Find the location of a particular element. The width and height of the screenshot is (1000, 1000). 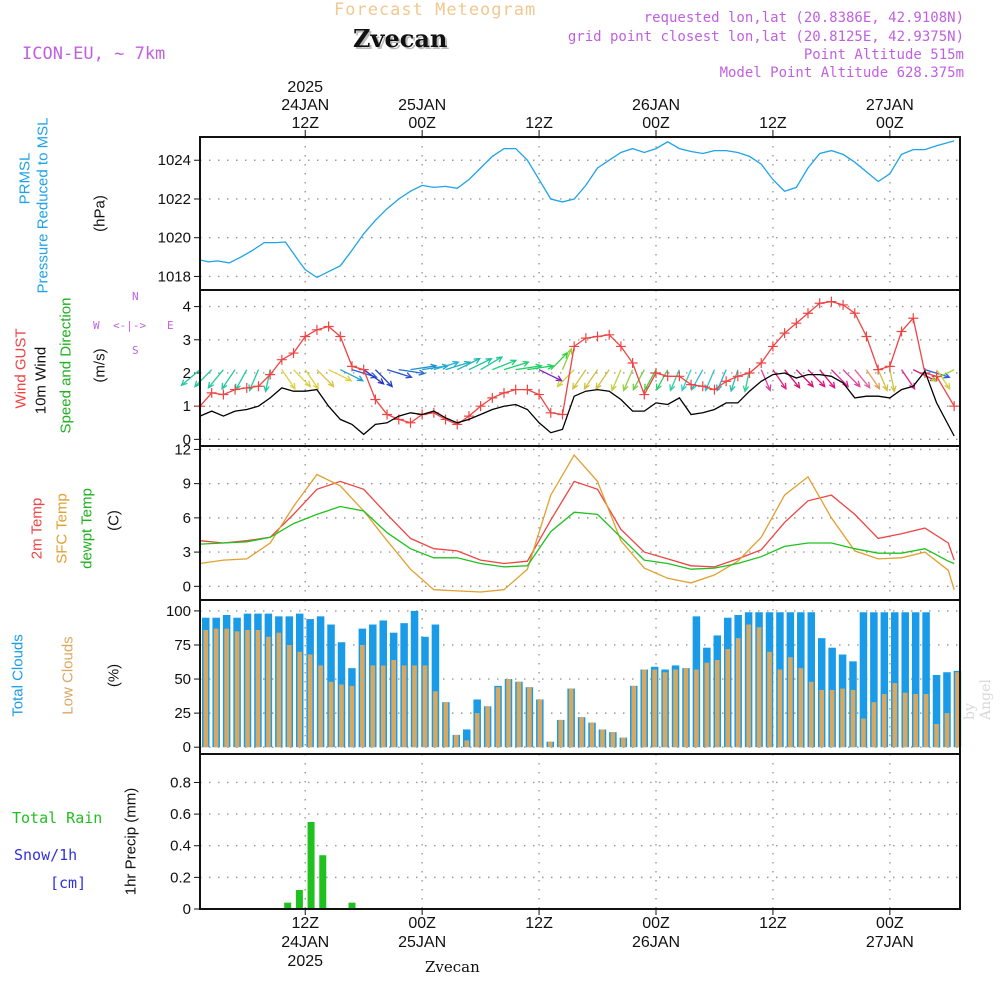

compass-east: E is located at coordinates (170, 325).